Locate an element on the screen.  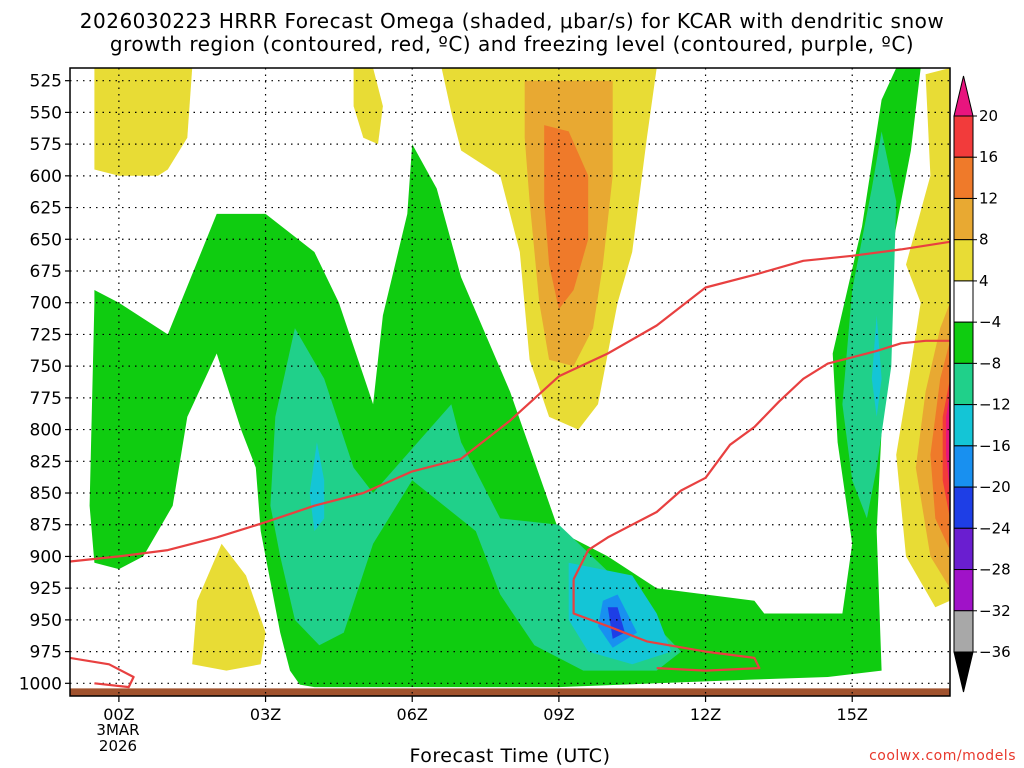
y-tick-label: 575 is located at coordinates (46, 145).